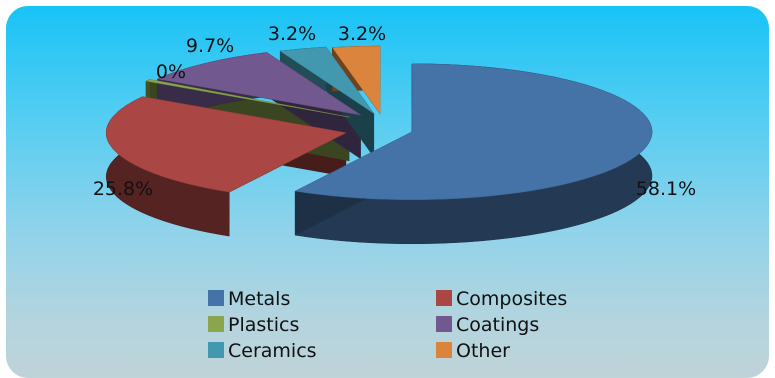 Image resolution: width=775 pixels, height=378 pixels. What do you see at coordinates (292, 34) in the screenshot?
I see `data-label-ceramics: 3.2%` at bounding box center [292, 34].